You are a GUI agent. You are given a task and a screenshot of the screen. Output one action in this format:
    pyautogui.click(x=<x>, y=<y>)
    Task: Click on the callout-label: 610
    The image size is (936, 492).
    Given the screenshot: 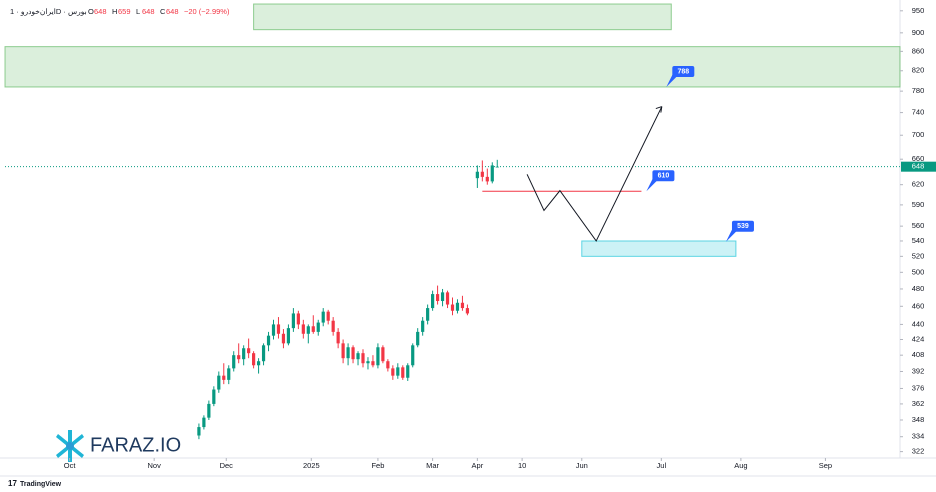 What is the action you would take?
    pyautogui.click(x=664, y=176)
    